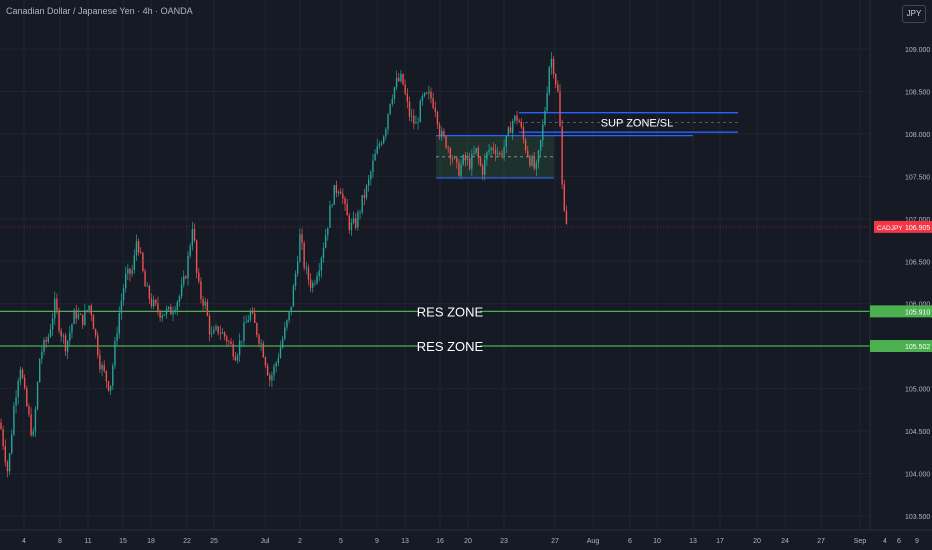 This screenshot has width=932, height=550. What do you see at coordinates (917, 390) in the screenshot?
I see `price-tick-label: 105.000` at bounding box center [917, 390].